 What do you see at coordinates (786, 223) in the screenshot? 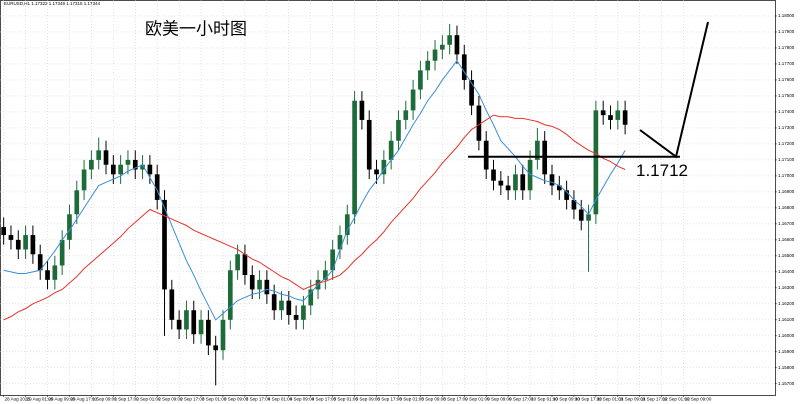
I see `y-tick-label: 1.16700` at bounding box center [786, 223].